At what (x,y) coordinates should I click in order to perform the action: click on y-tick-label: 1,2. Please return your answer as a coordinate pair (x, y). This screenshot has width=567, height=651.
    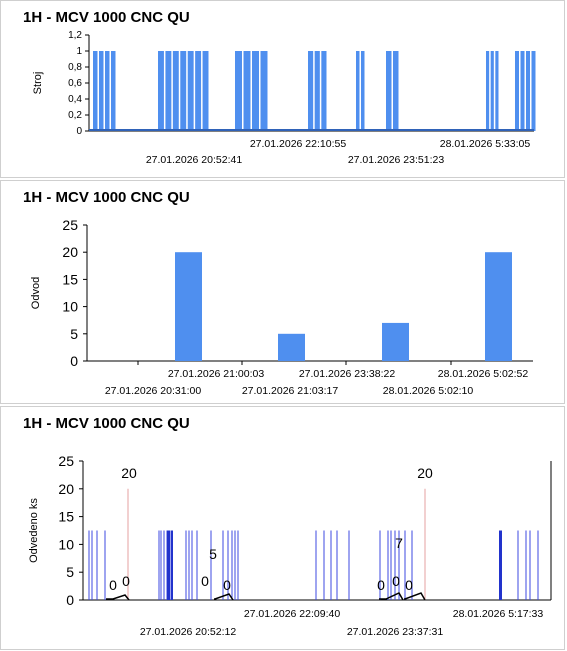
    Looking at the image, I should click on (75, 35).